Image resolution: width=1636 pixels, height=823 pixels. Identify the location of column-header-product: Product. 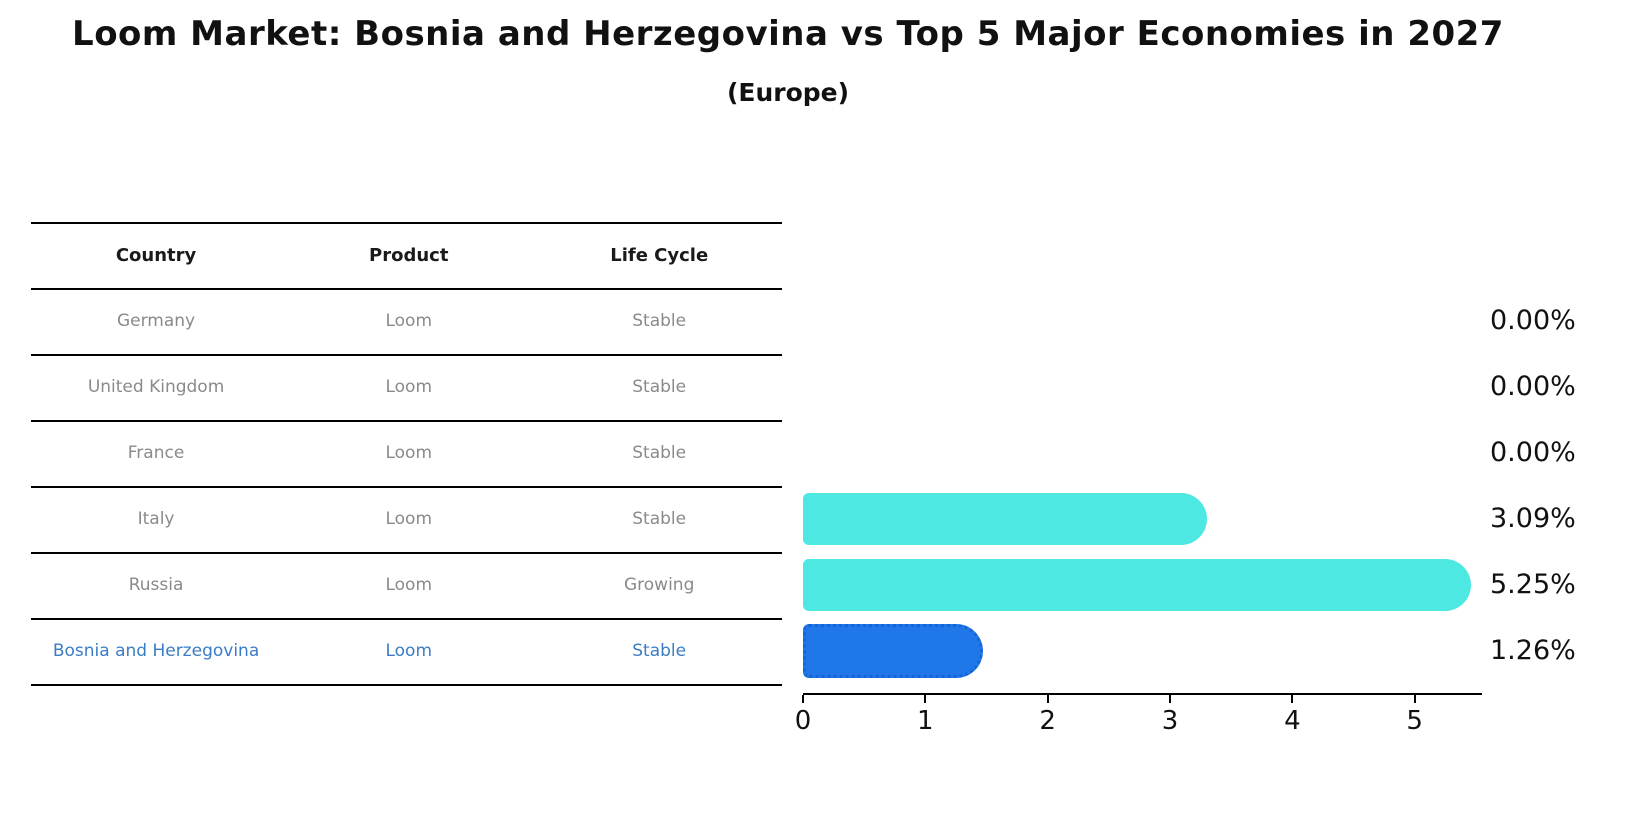
(409, 255).